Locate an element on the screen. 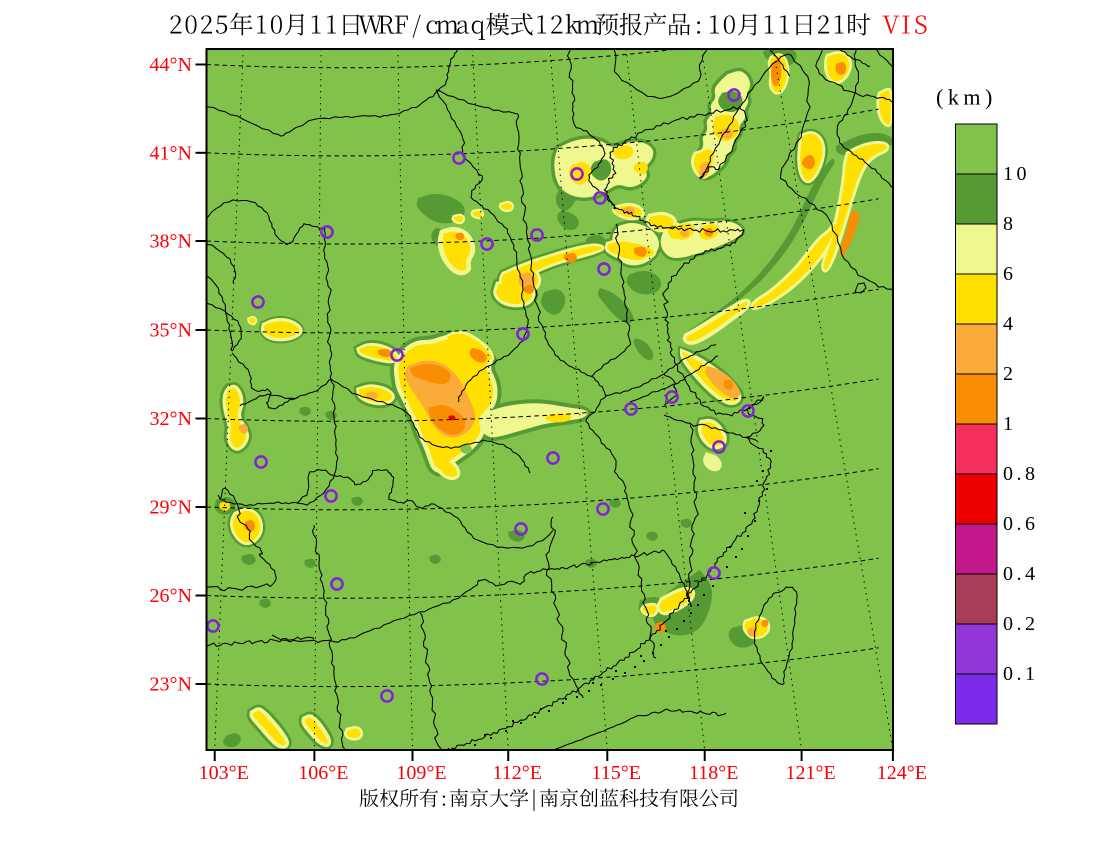 This screenshot has width=1100, height=855. svg-text: 38°N is located at coordinates (171, 242).